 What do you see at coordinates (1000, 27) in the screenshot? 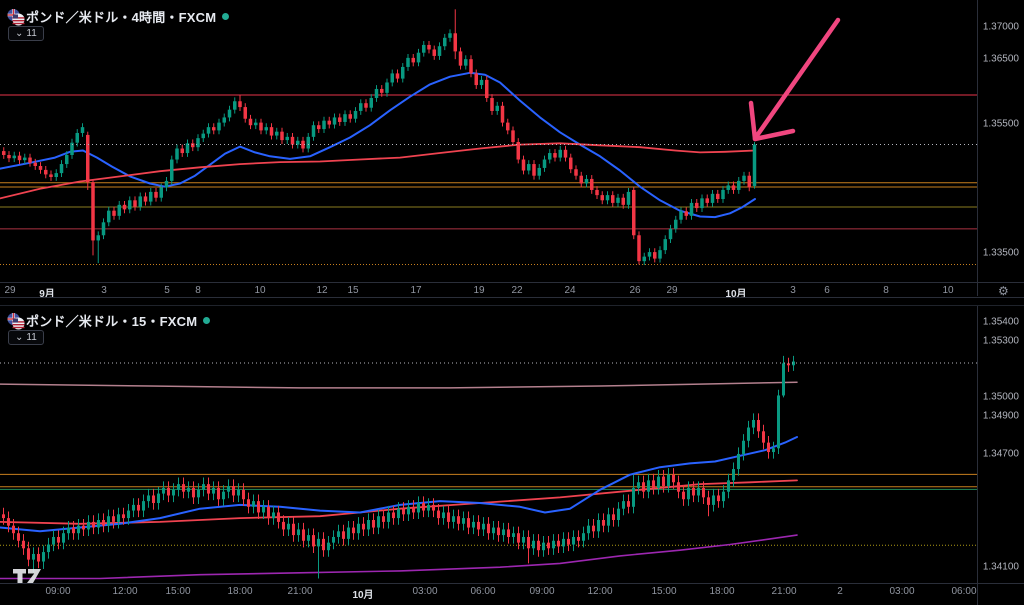
I see `price-tick-label: 1.37000` at bounding box center [1000, 27].